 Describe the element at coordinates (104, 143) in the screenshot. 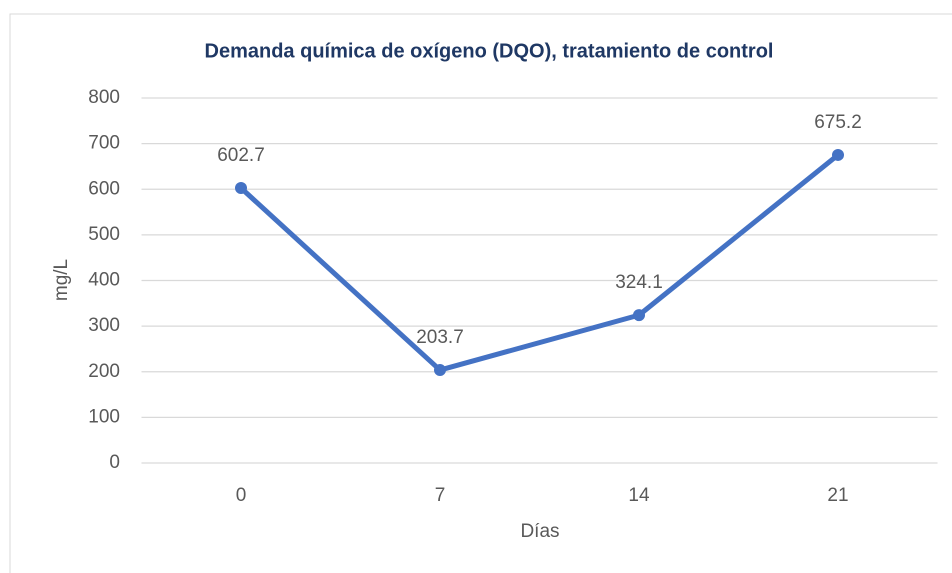

I see `y-tick-label: 700` at that location.